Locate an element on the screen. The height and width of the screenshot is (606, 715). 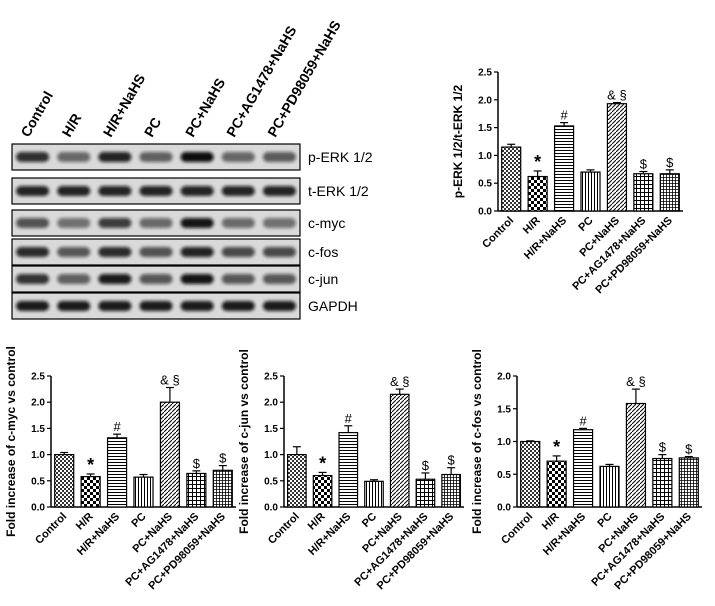
y-axis-label: Fold increase of c-jun vs control is located at coordinates (244, 441).